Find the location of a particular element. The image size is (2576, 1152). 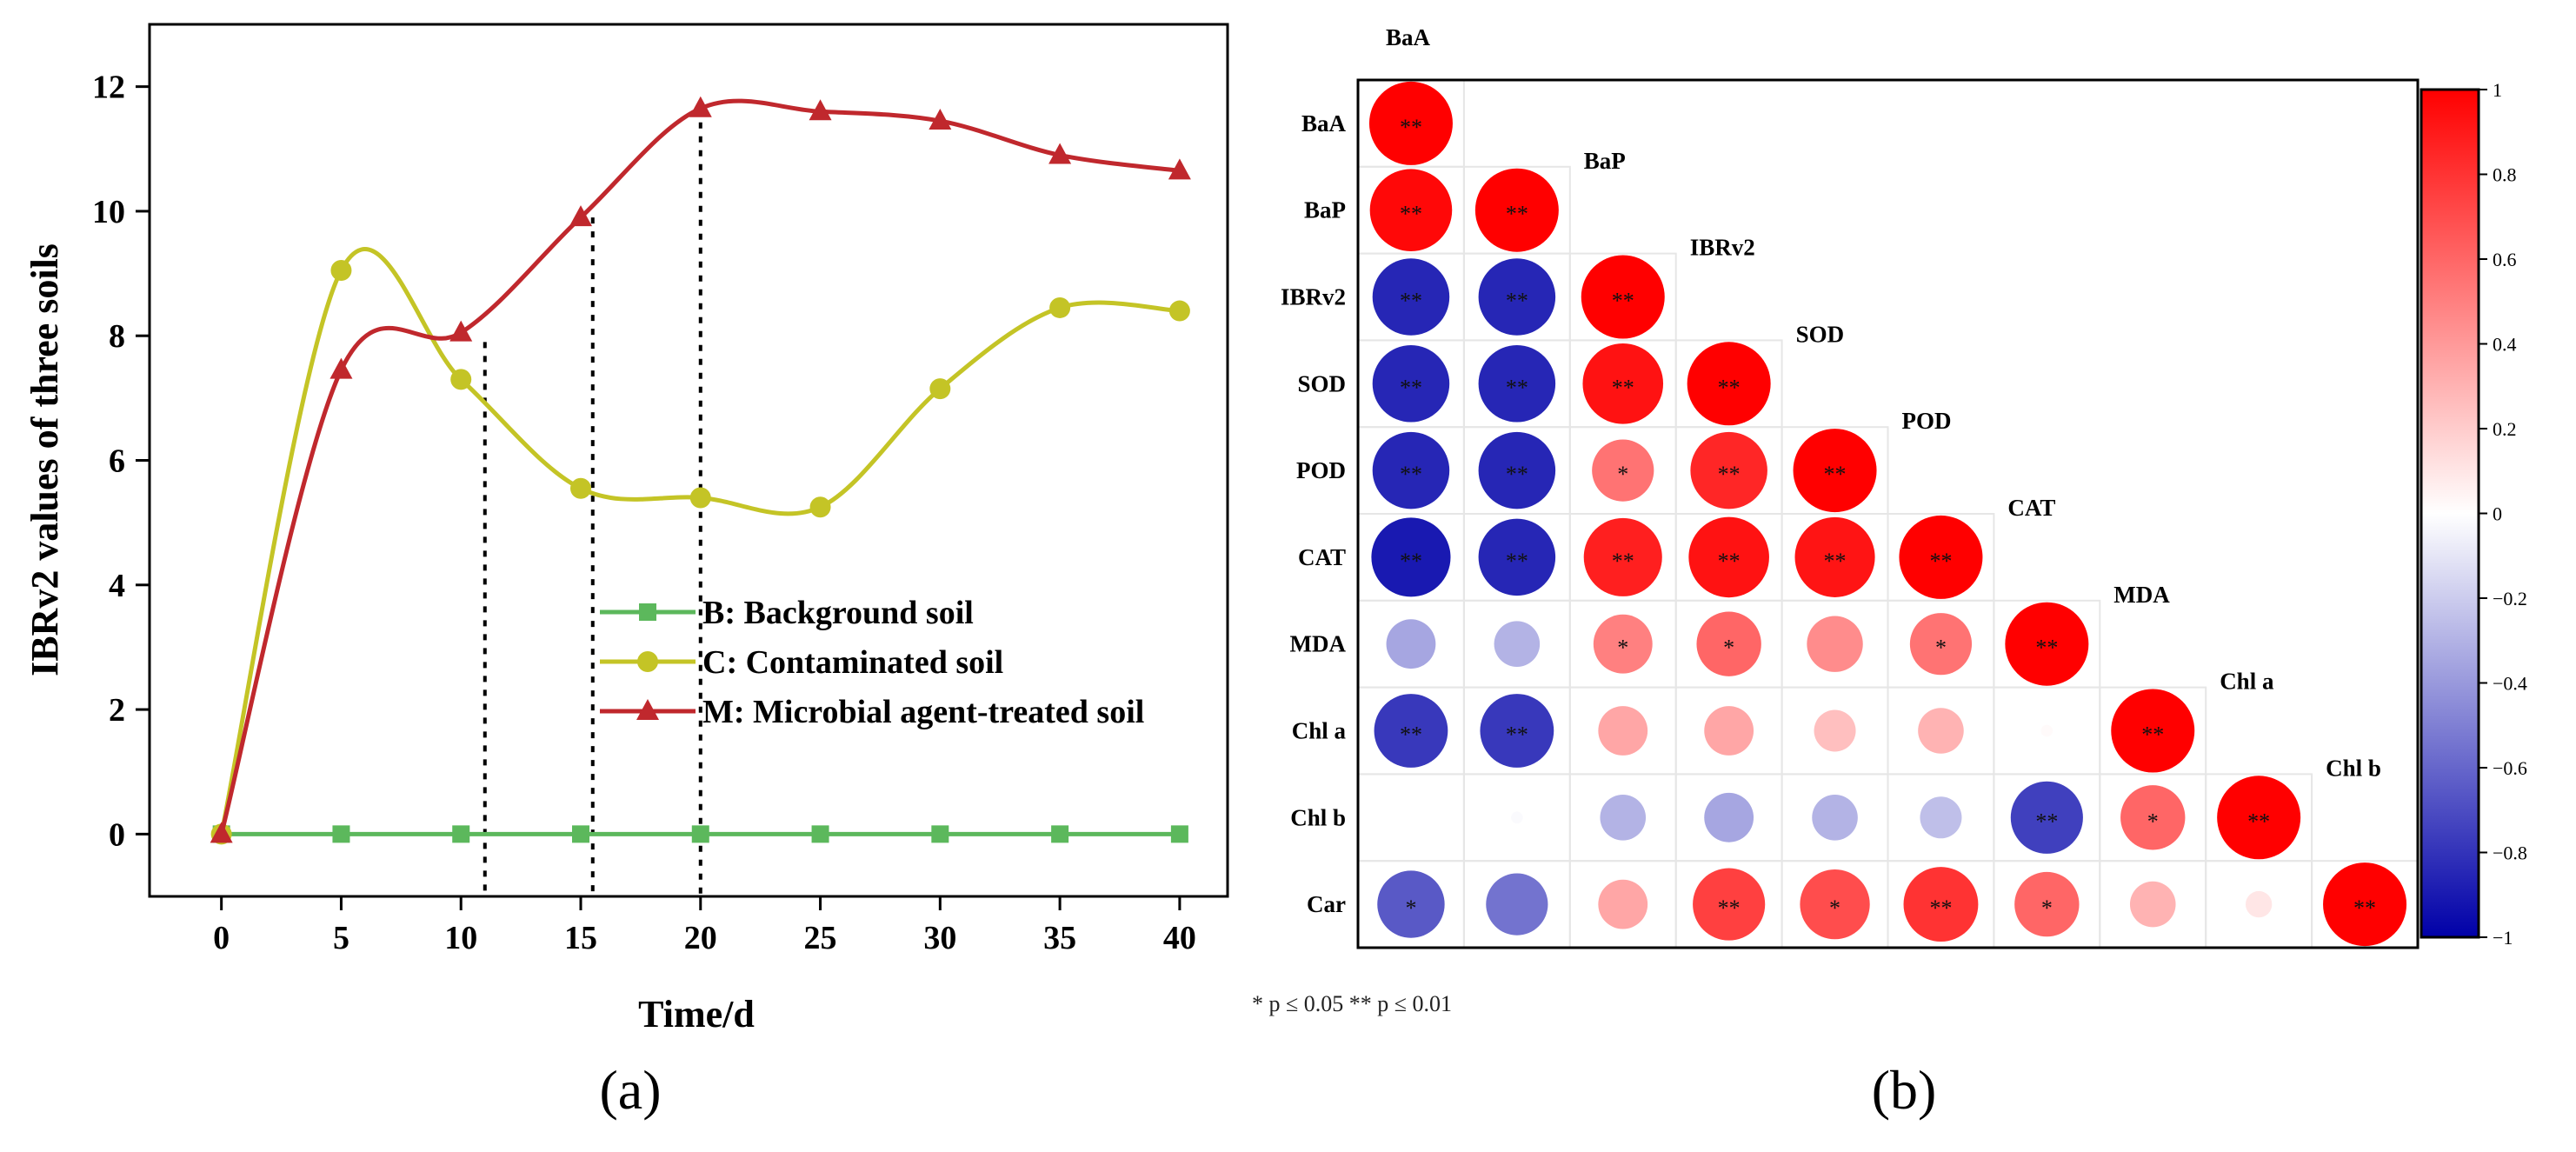

colorbar-gradient is located at coordinates (2450, 513).